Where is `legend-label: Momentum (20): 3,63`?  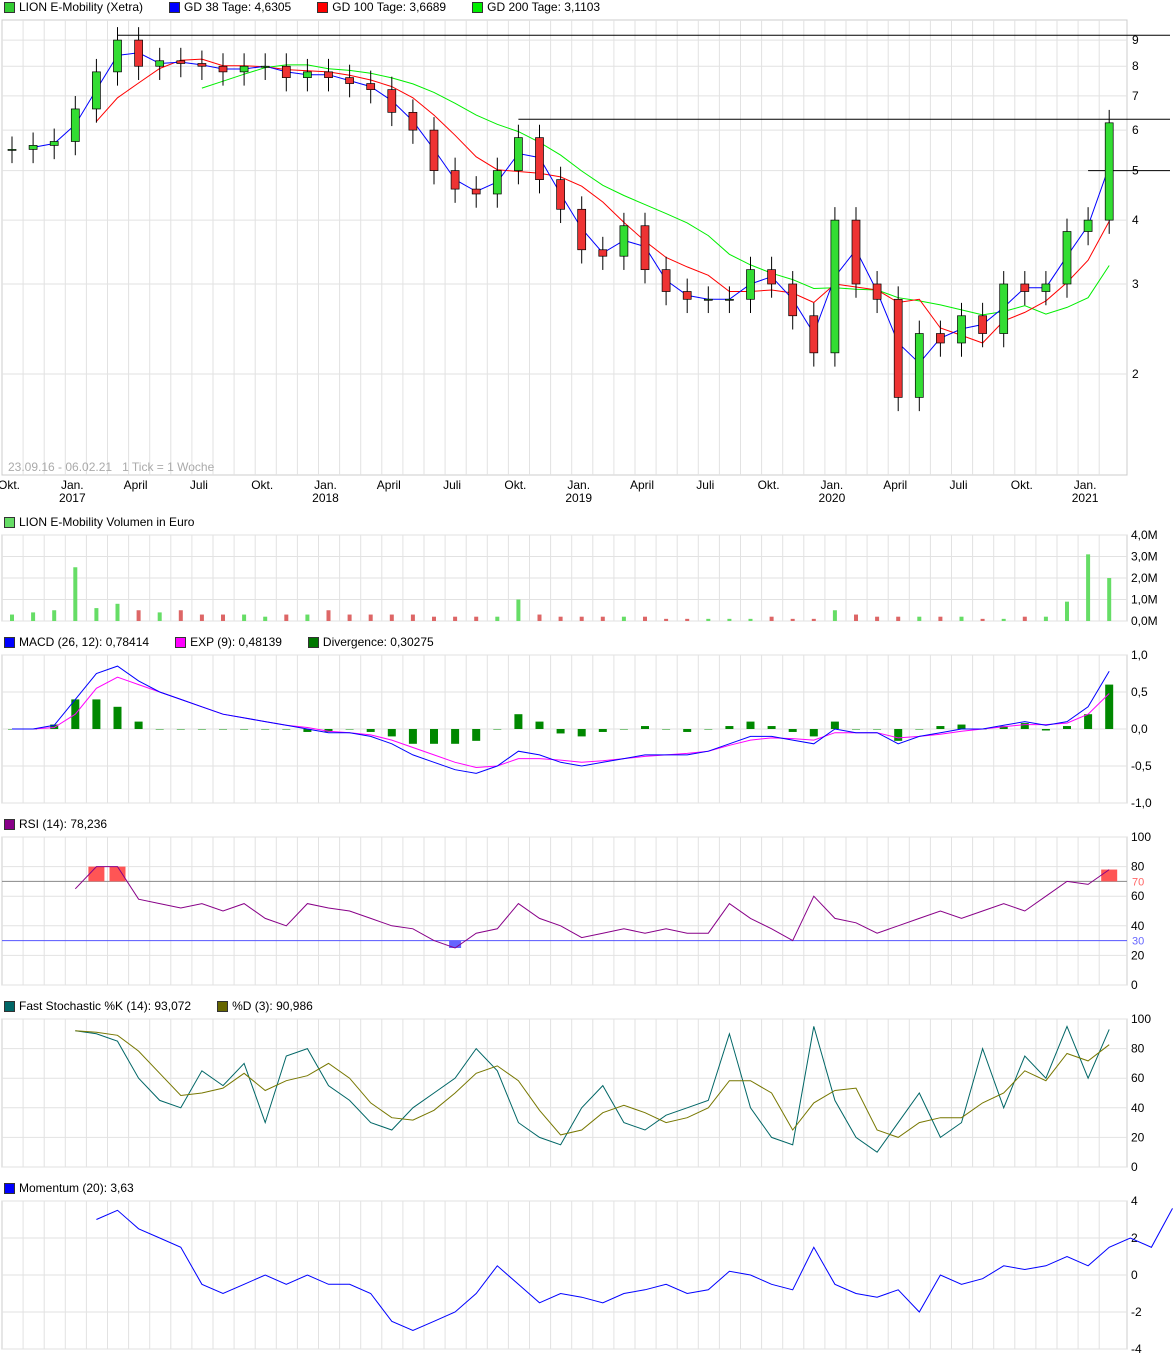 legend-label: Momentum (20): 3,63 is located at coordinates (76, 1188).